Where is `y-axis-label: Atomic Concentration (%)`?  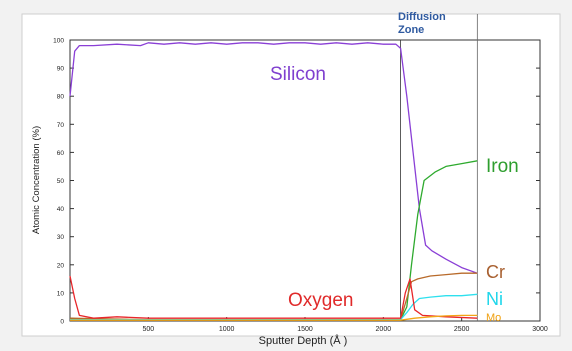
y-axis-label: Atomic Concentration (%) is located at coordinates (36, 180).